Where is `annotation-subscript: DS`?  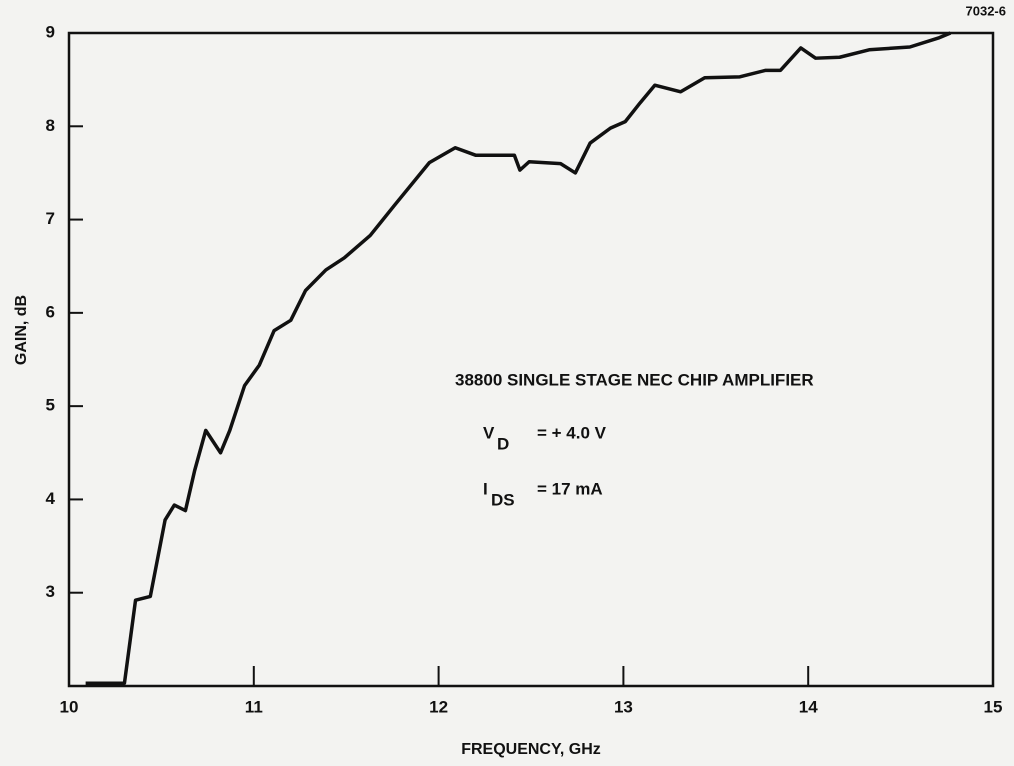 annotation-subscript: DS is located at coordinates (503, 499).